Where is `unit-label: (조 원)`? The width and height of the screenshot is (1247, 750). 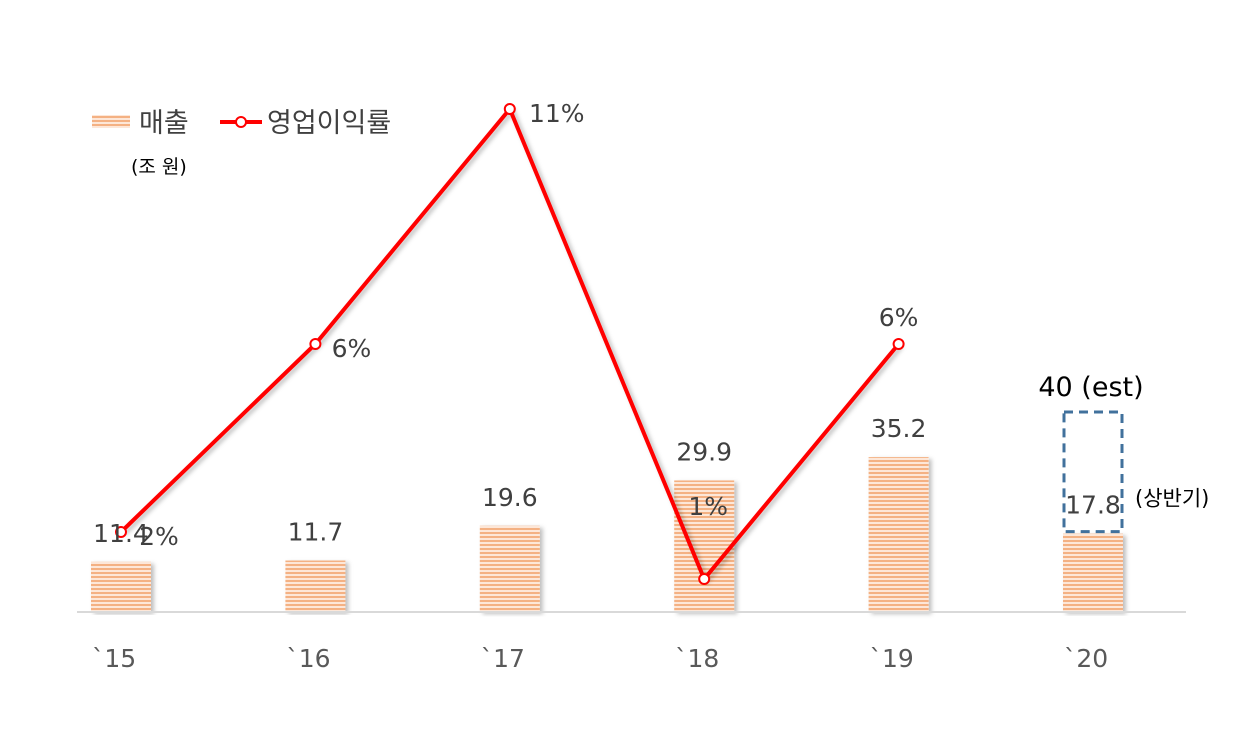
unit-label: (조 원) is located at coordinates (159, 167).